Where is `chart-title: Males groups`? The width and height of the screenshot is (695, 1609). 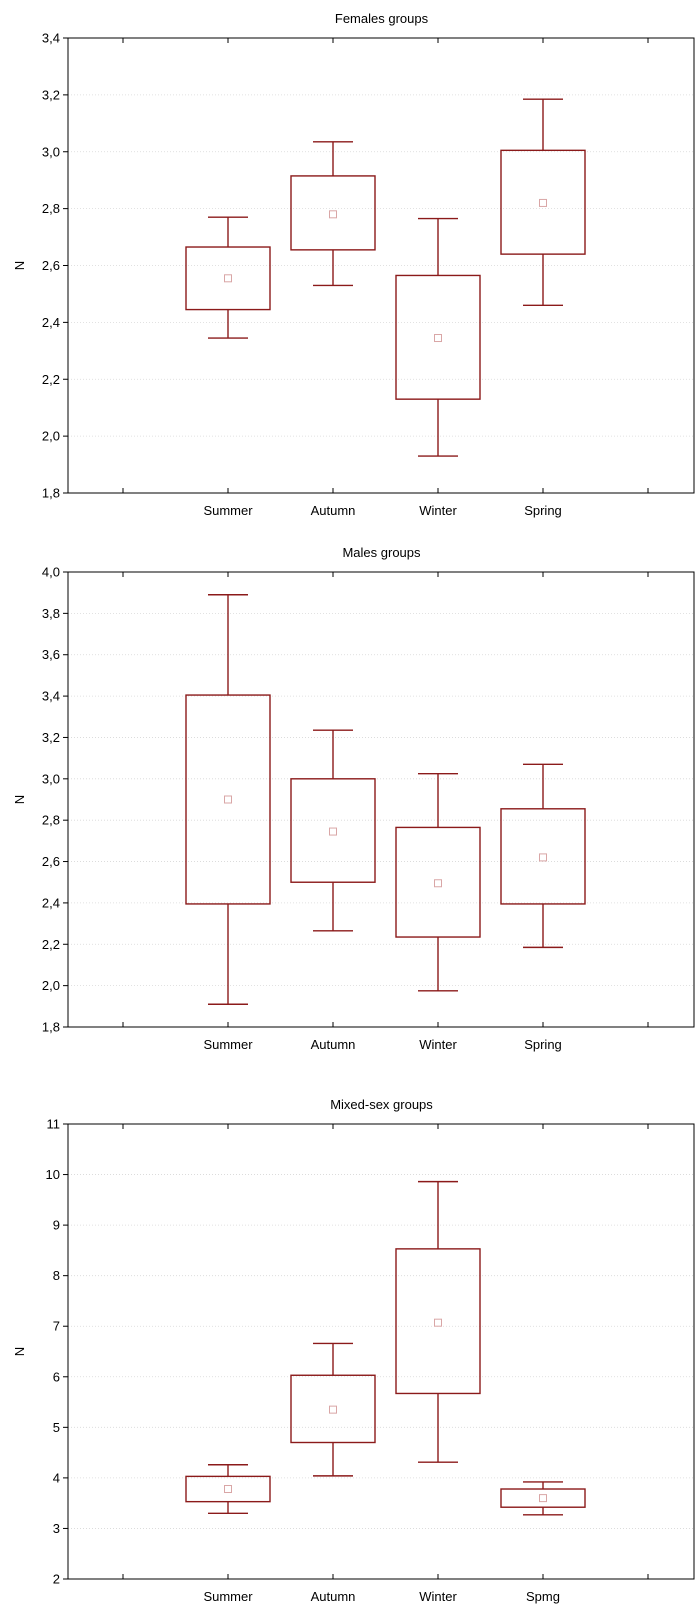
chart-title: Males groups is located at coordinates (381, 552).